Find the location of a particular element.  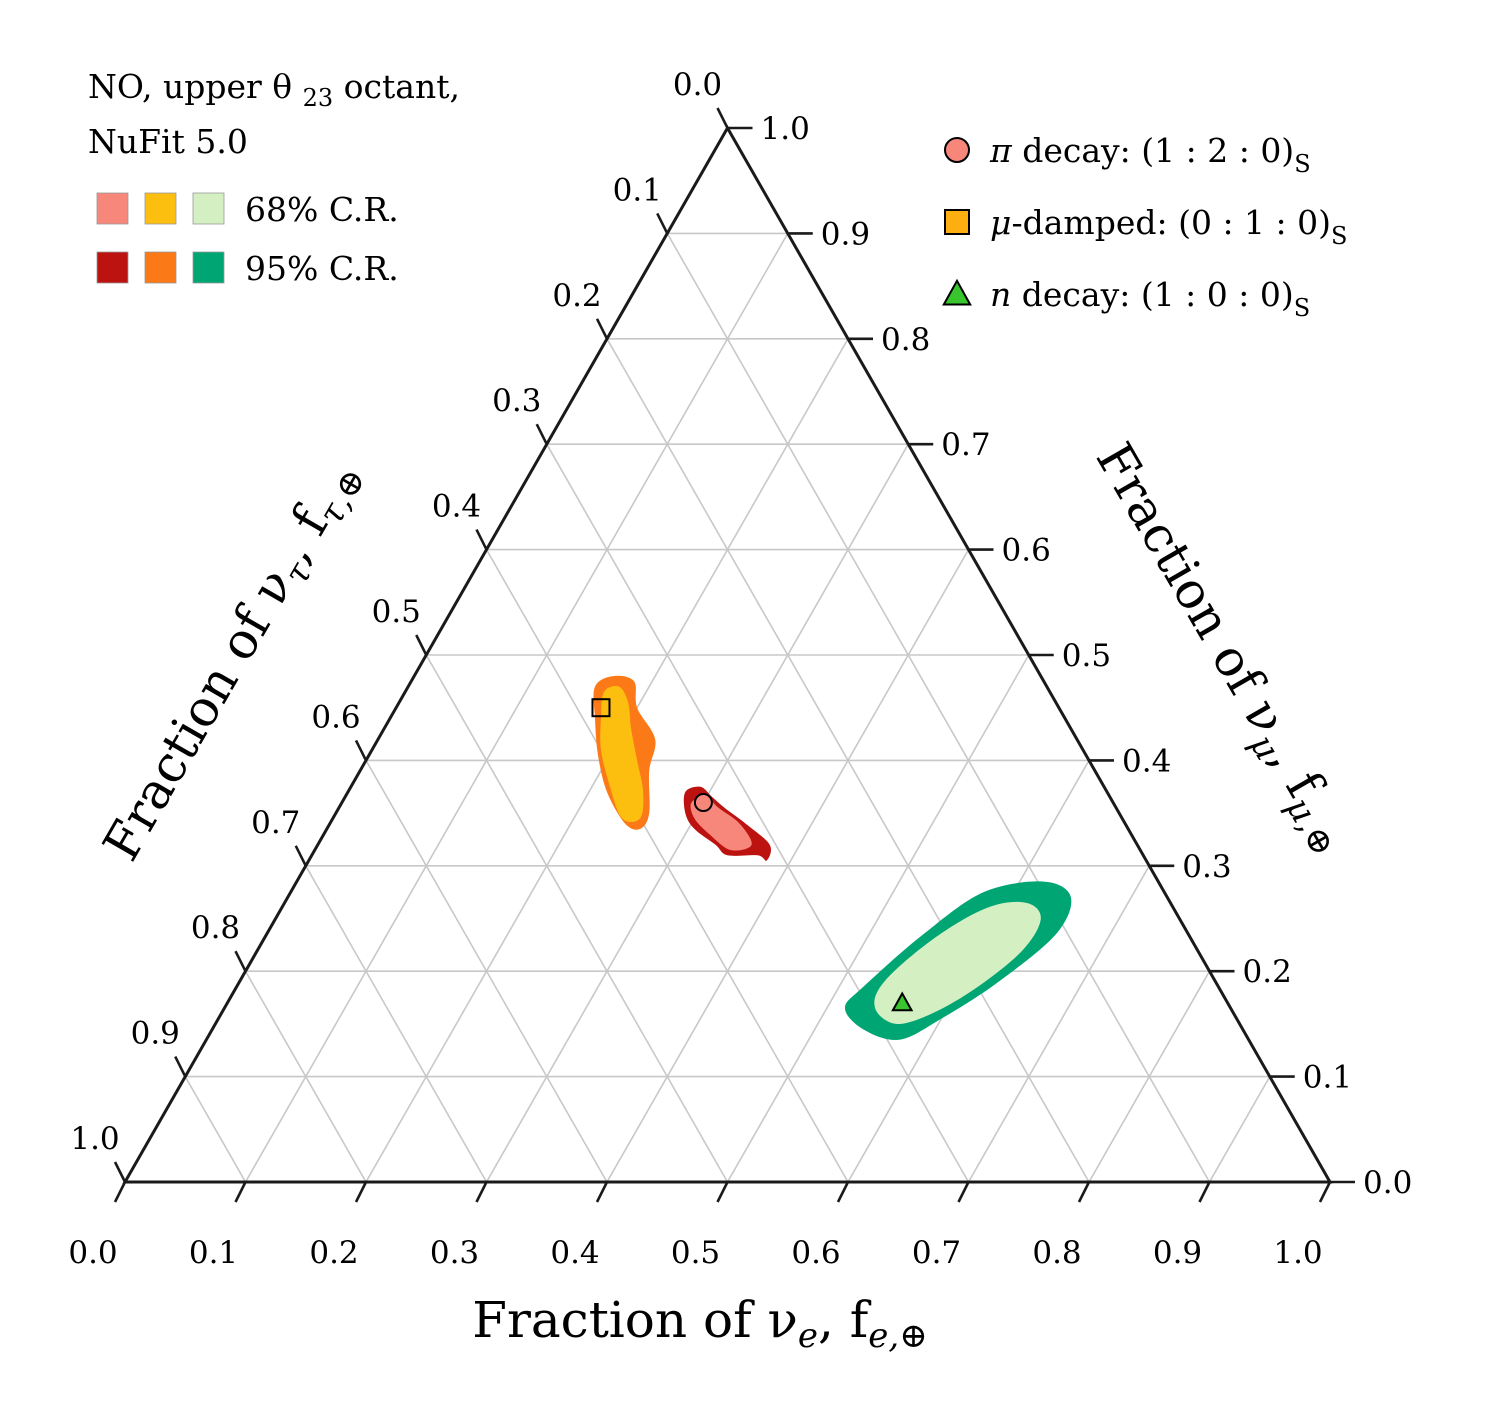

tick-label-ftau-9: 0.9 is located at coordinates (155, 1034).